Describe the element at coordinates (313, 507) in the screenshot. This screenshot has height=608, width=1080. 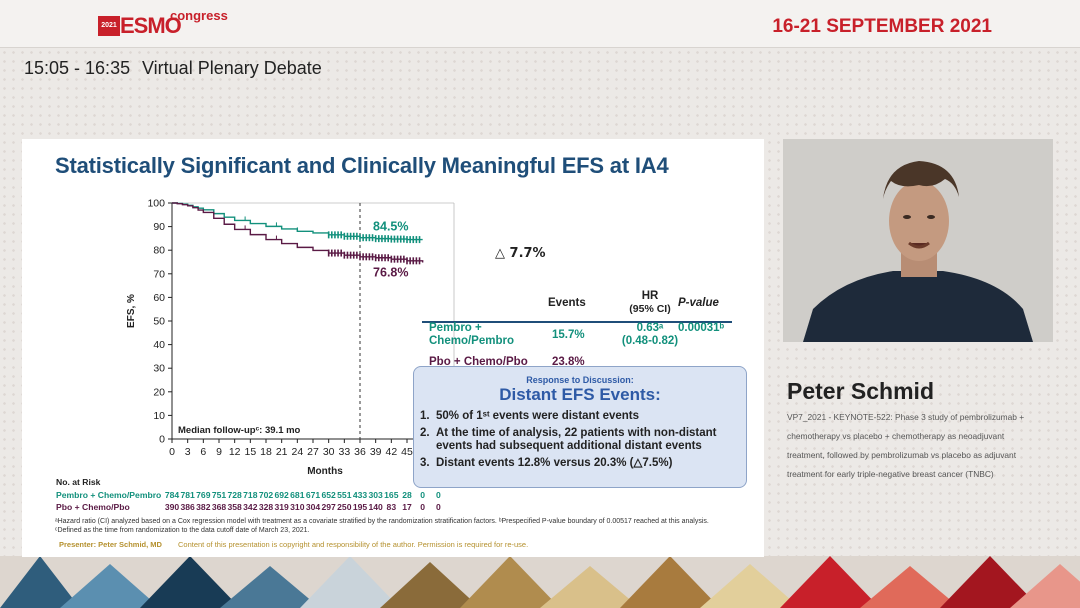
I see `risk-value: 304` at that location.